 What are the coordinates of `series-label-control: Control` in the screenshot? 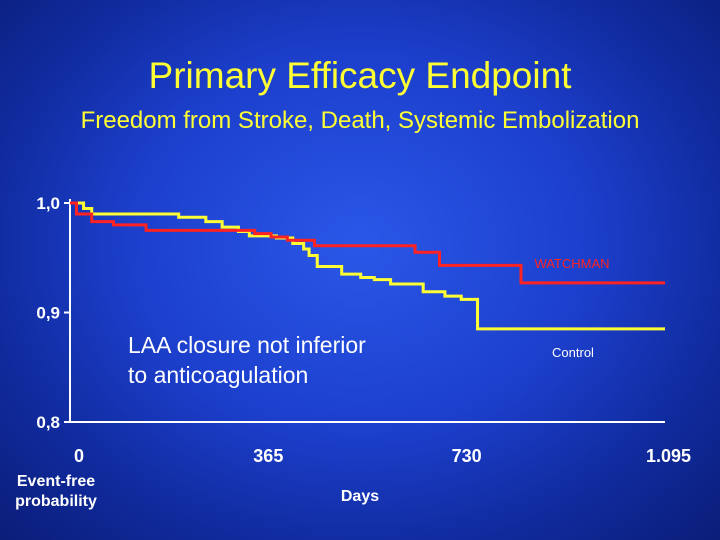 It's located at (573, 352).